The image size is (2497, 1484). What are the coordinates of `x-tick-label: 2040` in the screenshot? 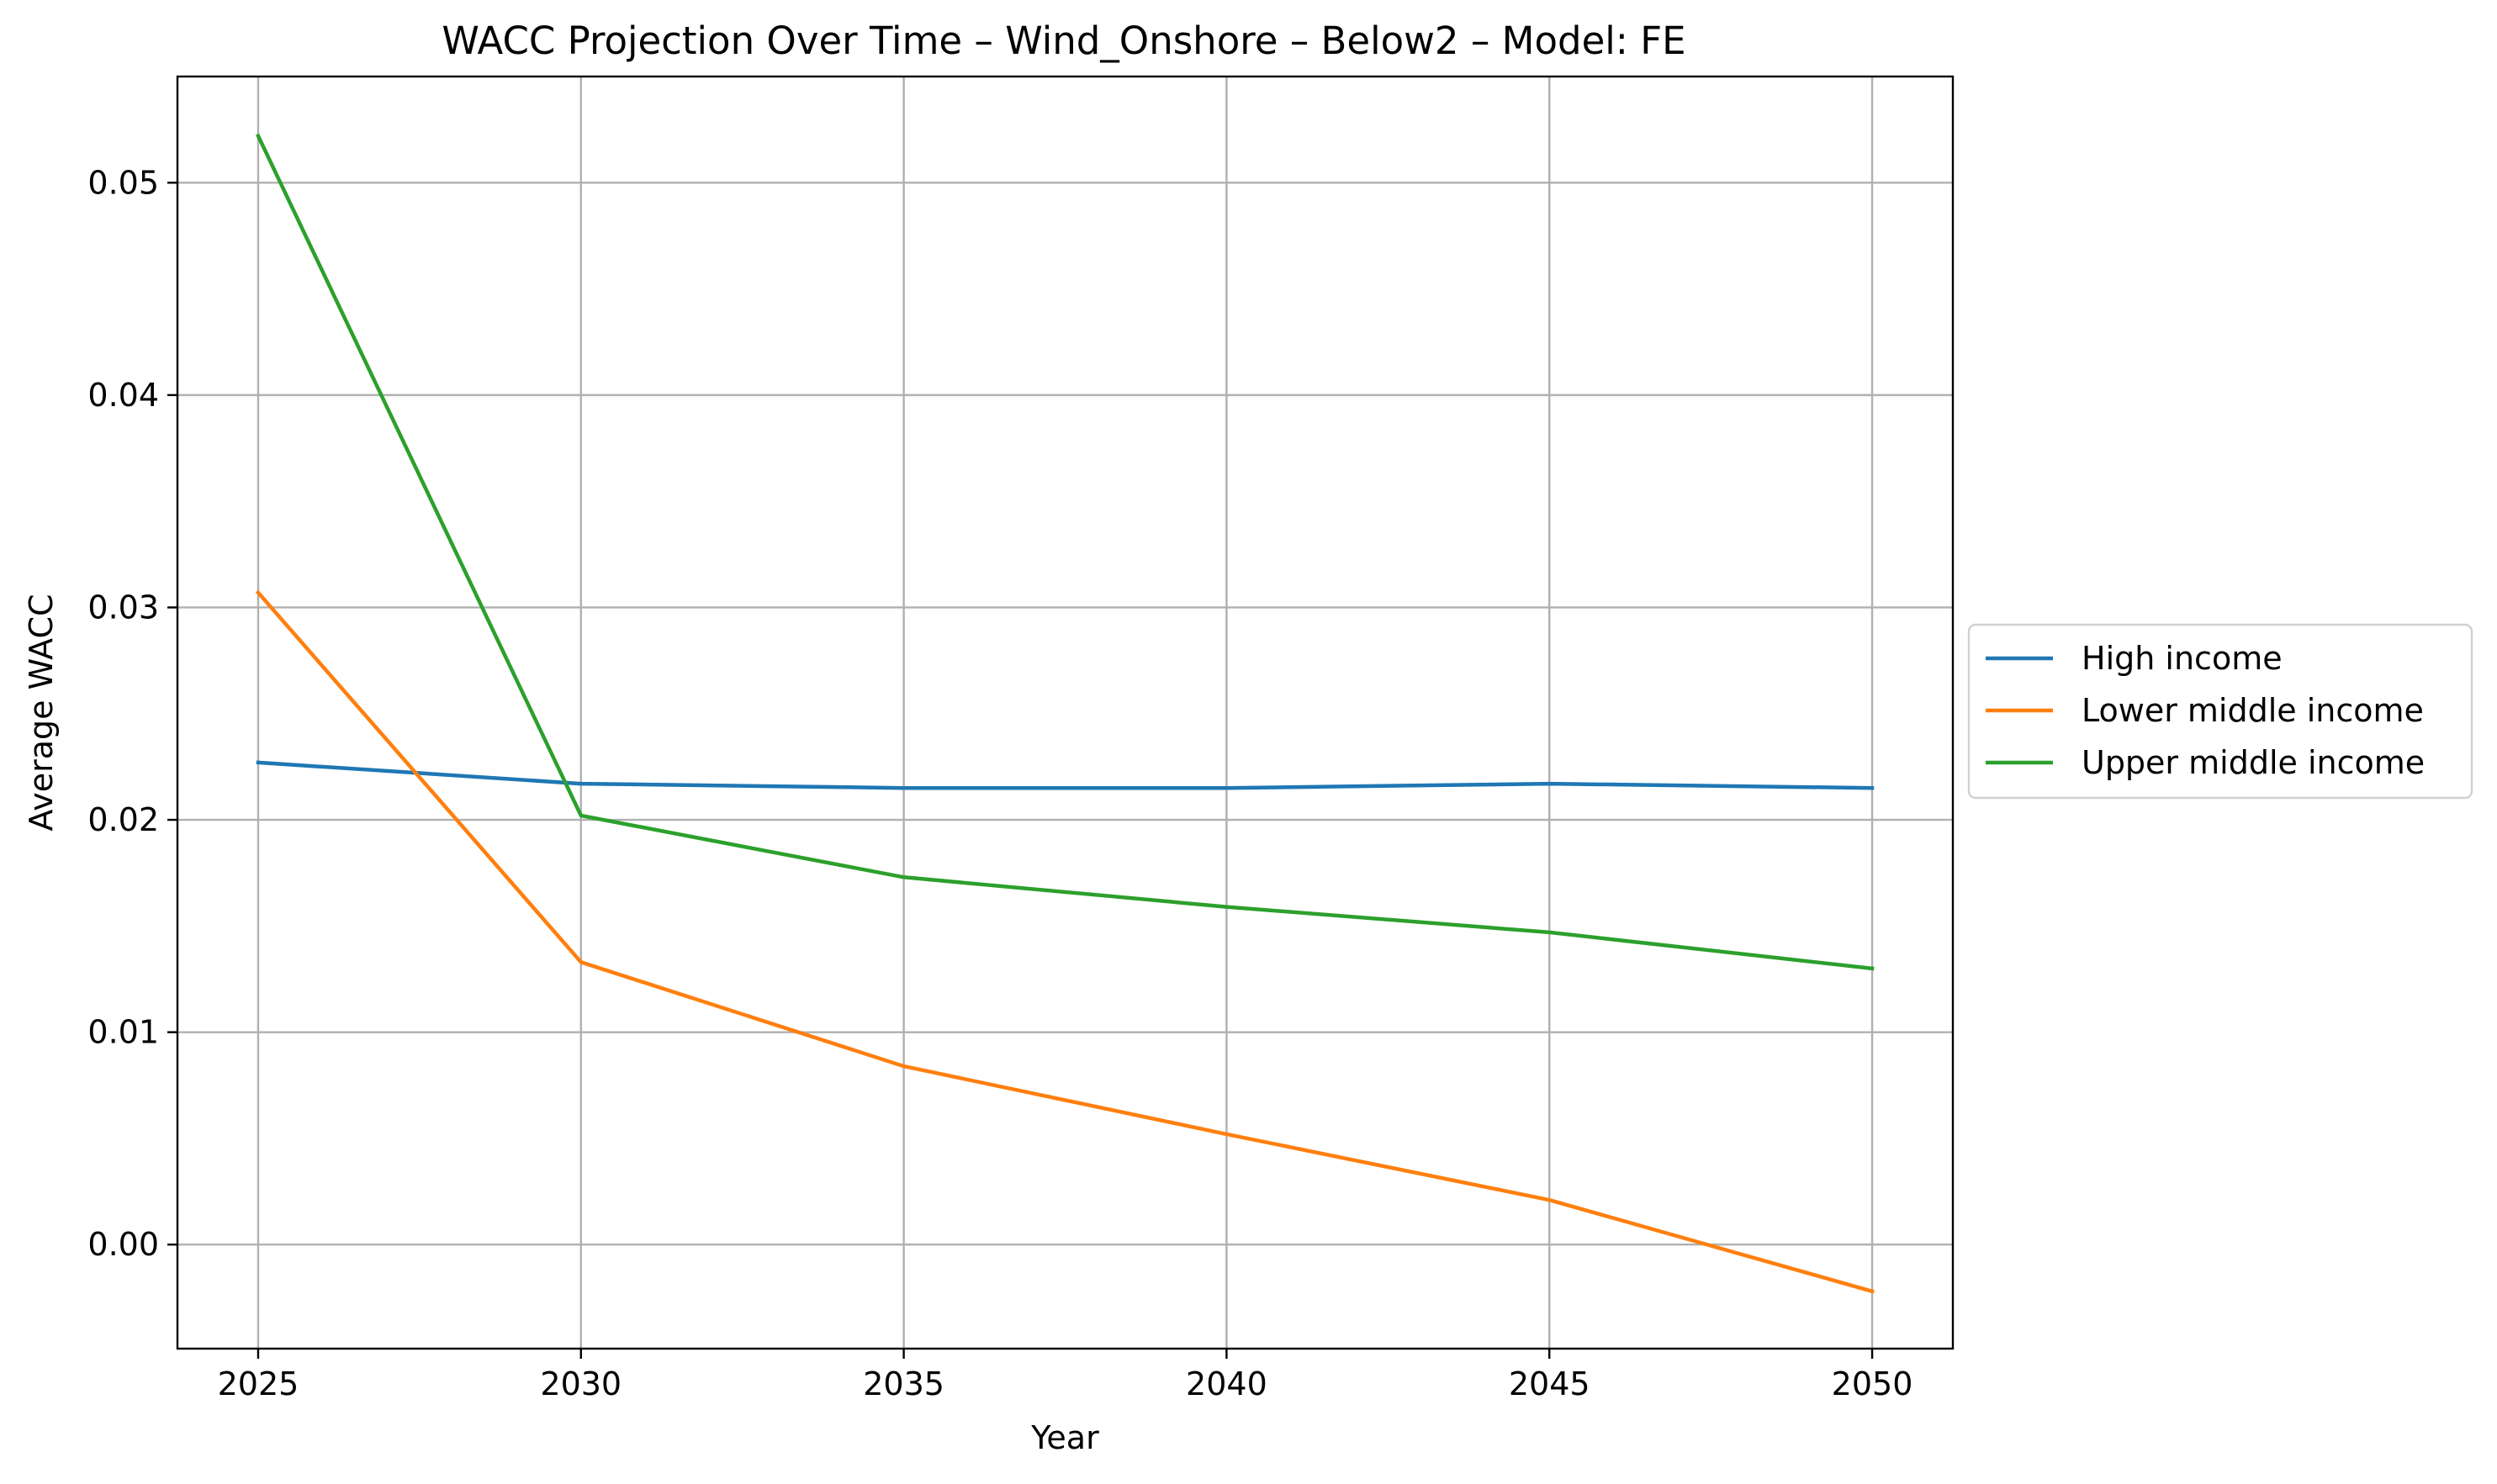 It's located at (1226, 1383).